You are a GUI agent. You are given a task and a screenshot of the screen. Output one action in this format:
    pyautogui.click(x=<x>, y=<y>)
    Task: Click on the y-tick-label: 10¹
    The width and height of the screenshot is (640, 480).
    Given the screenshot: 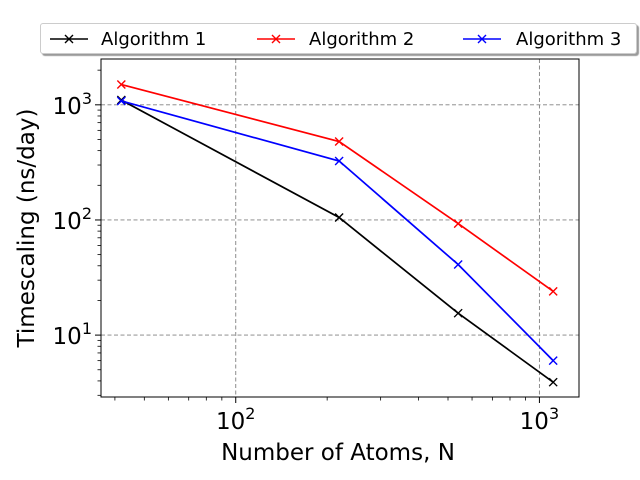 What is the action you would take?
    pyautogui.click(x=72, y=334)
    